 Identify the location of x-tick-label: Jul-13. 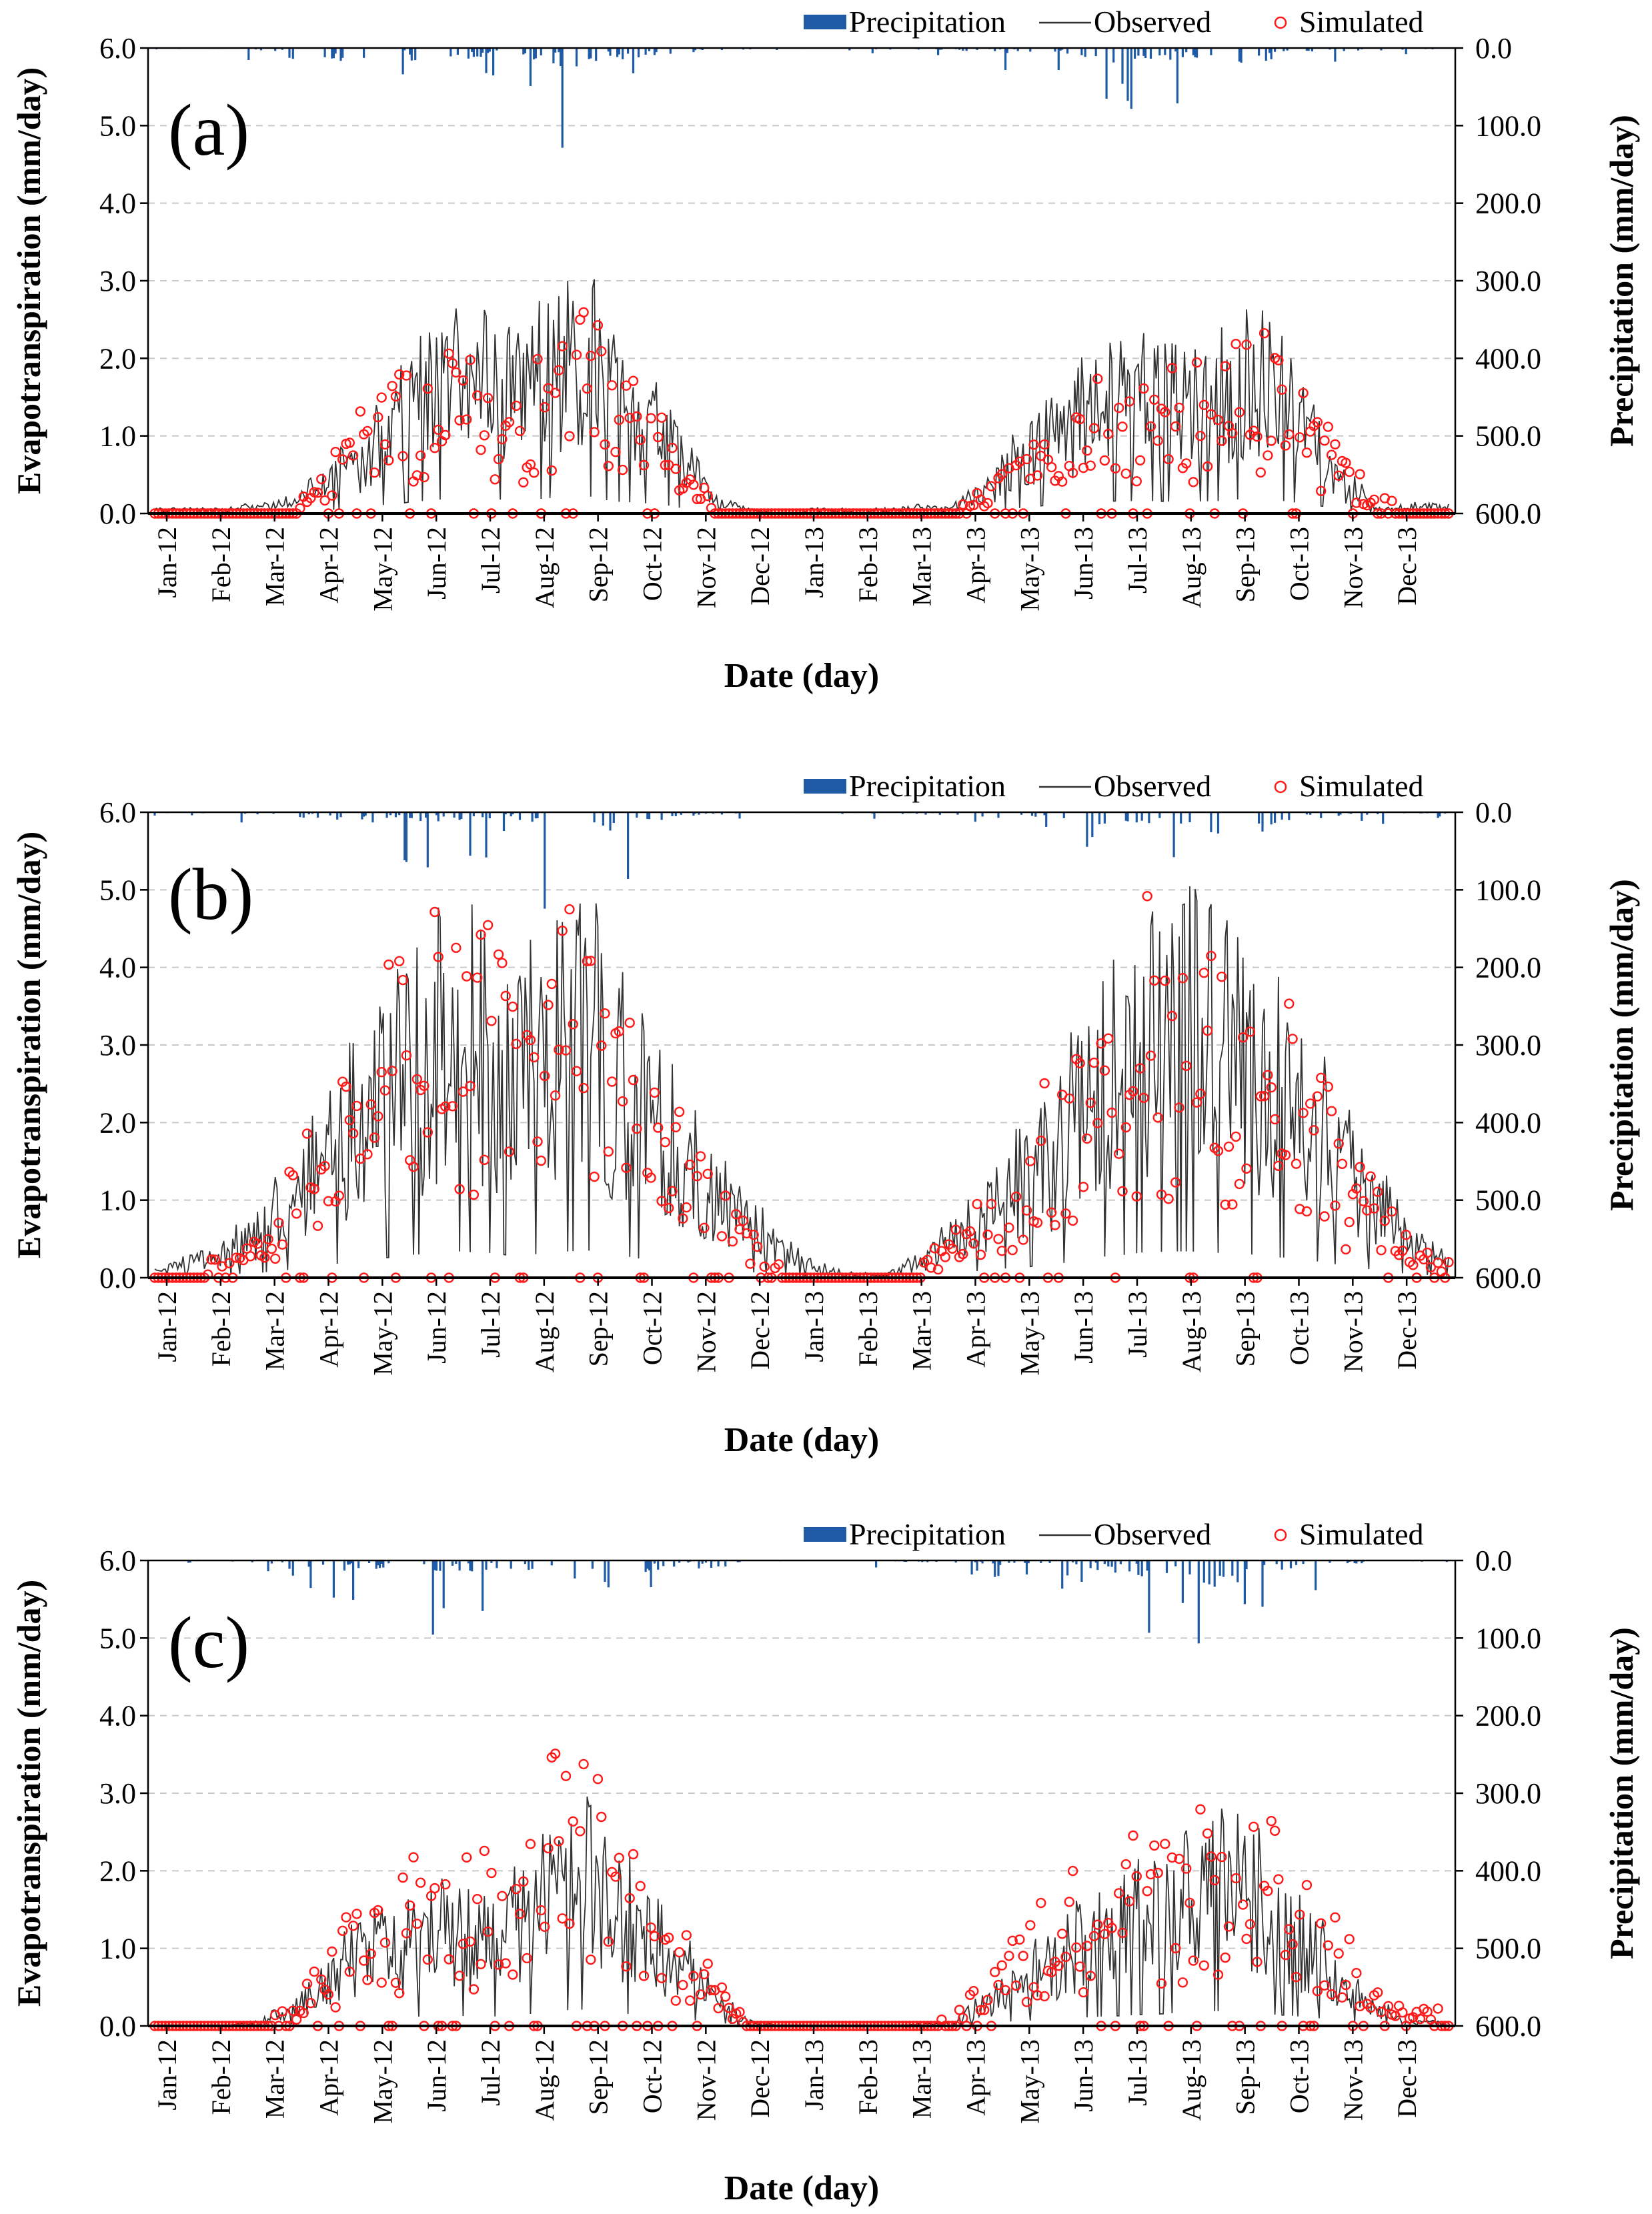
(1137, 560).